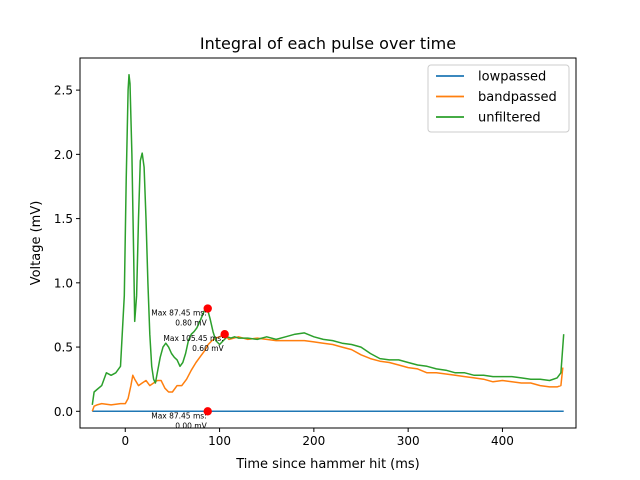 The width and height of the screenshot is (640, 480). What do you see at coordinates (193, 338) in the screenshot?
I see `marker-annotation-line1: Max 105.45 ms:` at bounding box center [193, 338].